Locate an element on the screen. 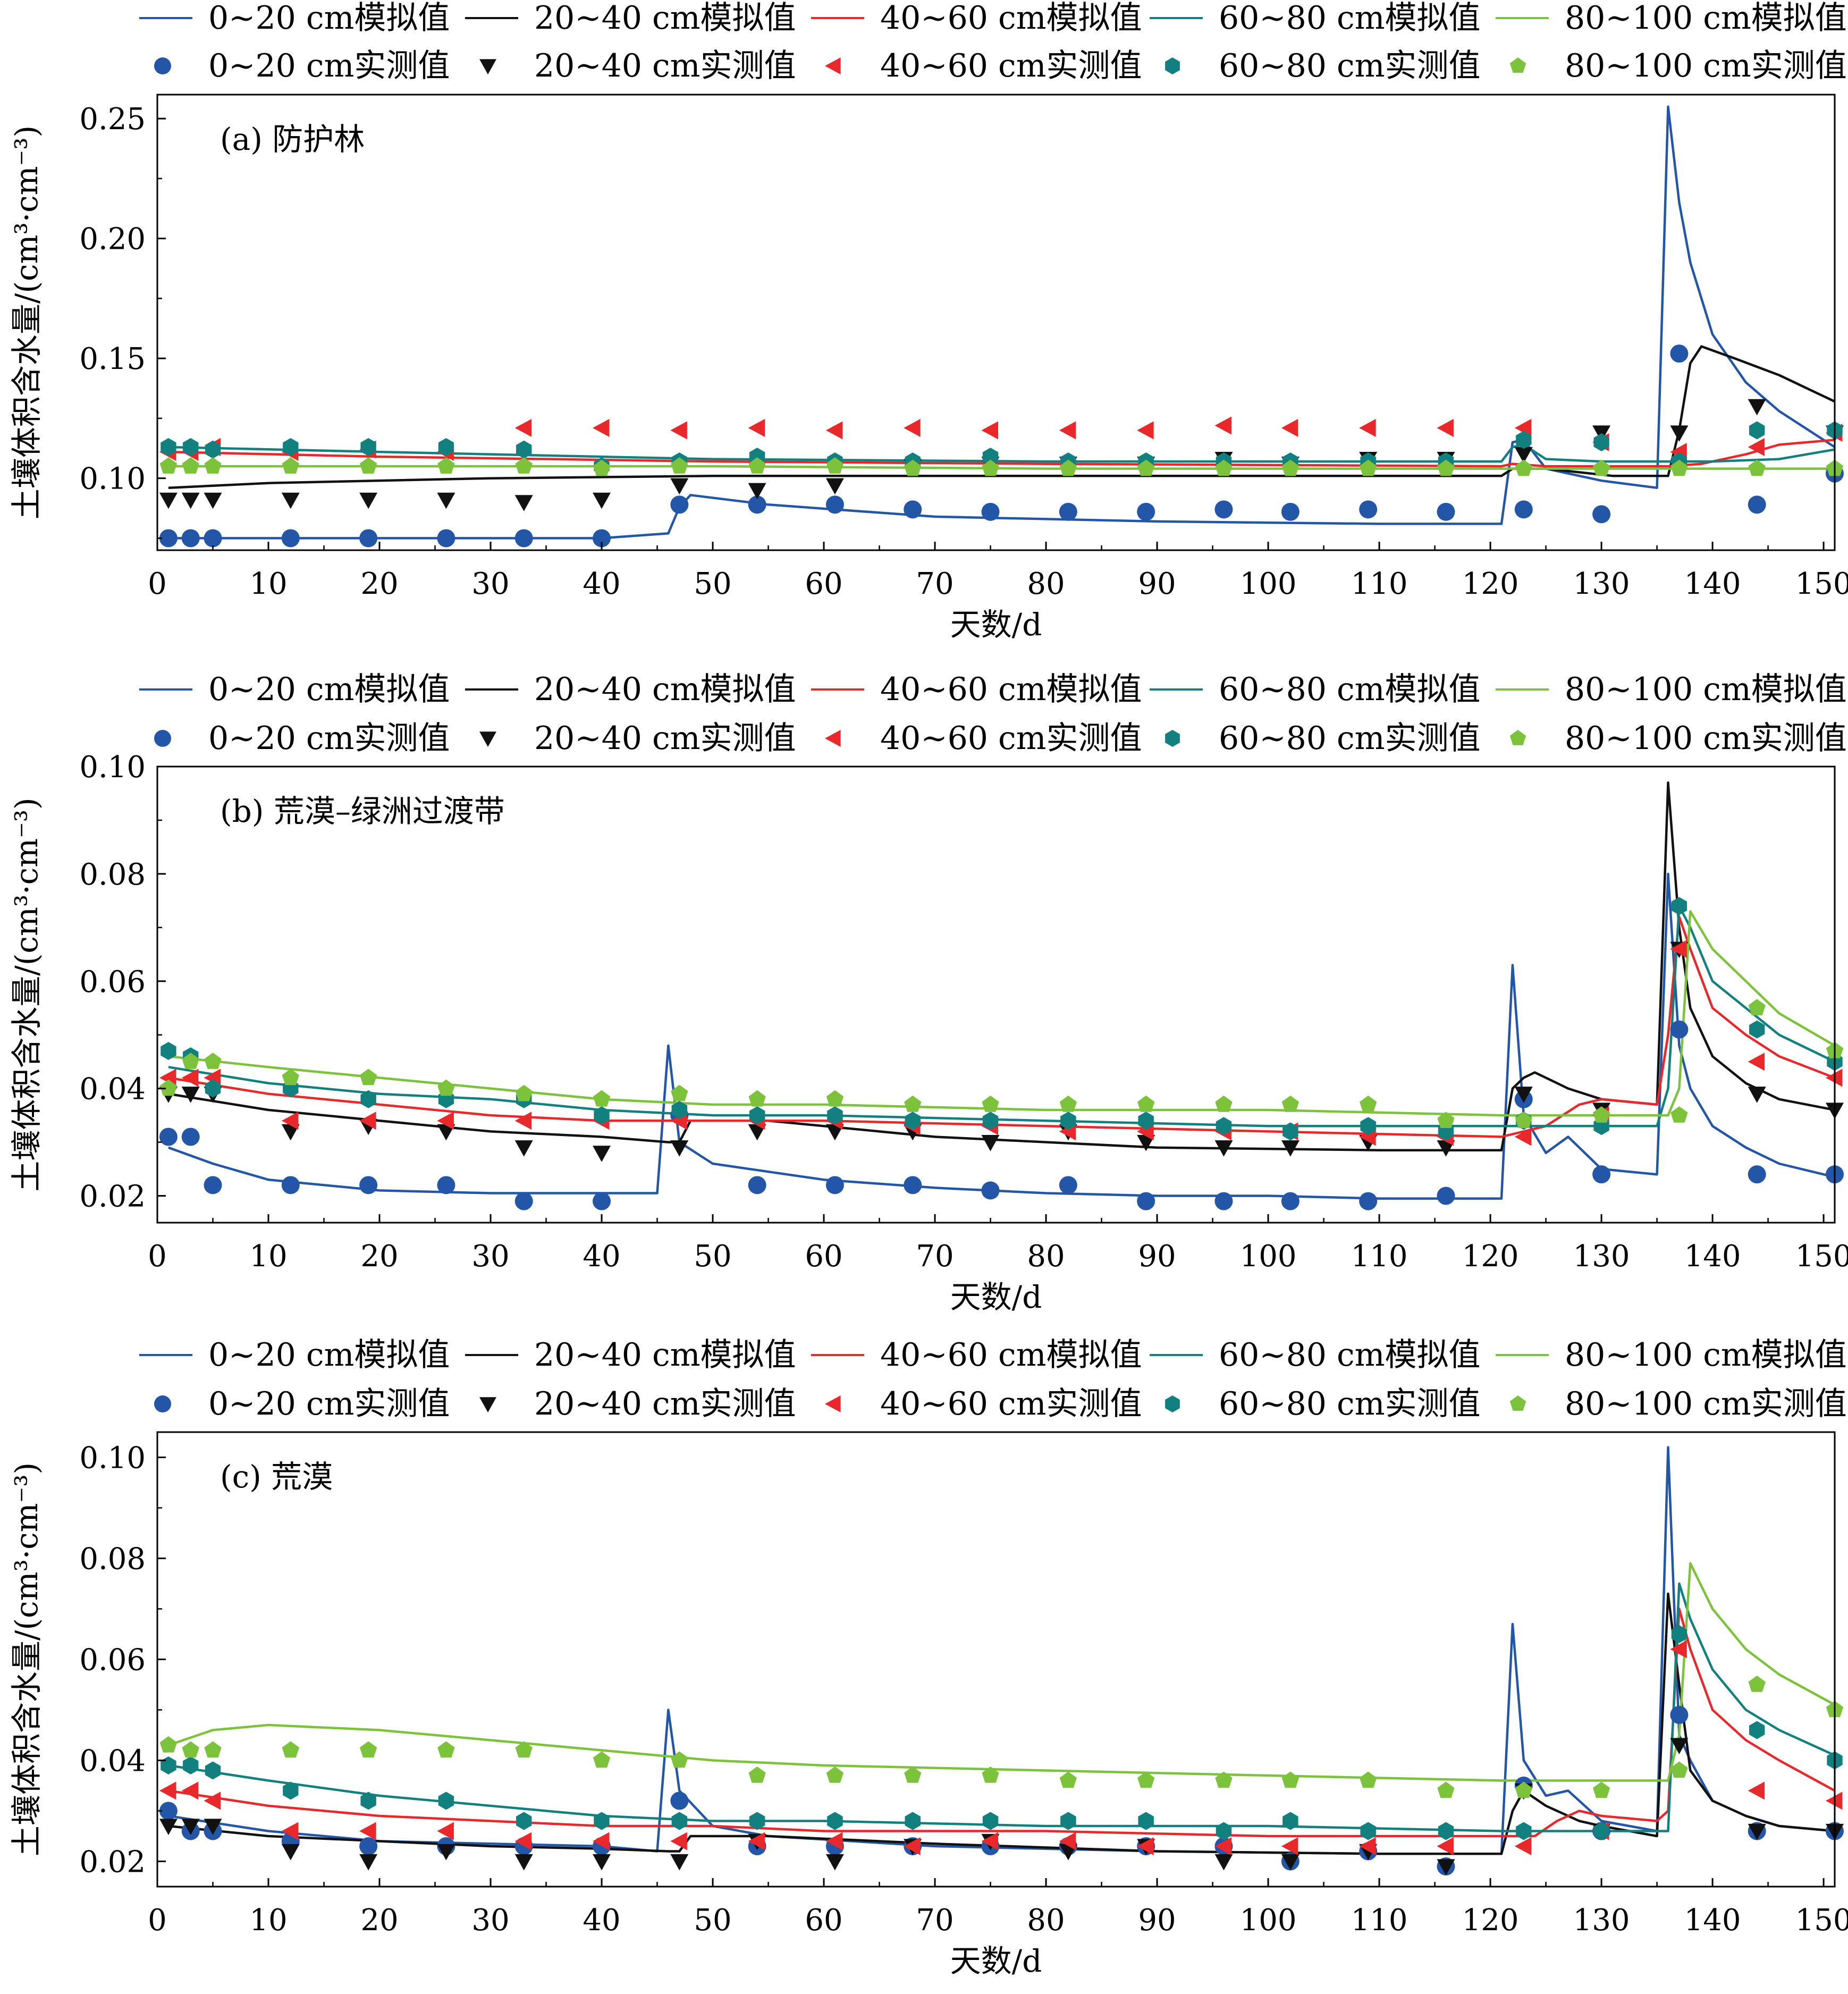 The width and height of the screenshot is (1848, 1994). x-tick-label: 110 is located at coordinates (1380, 1257).